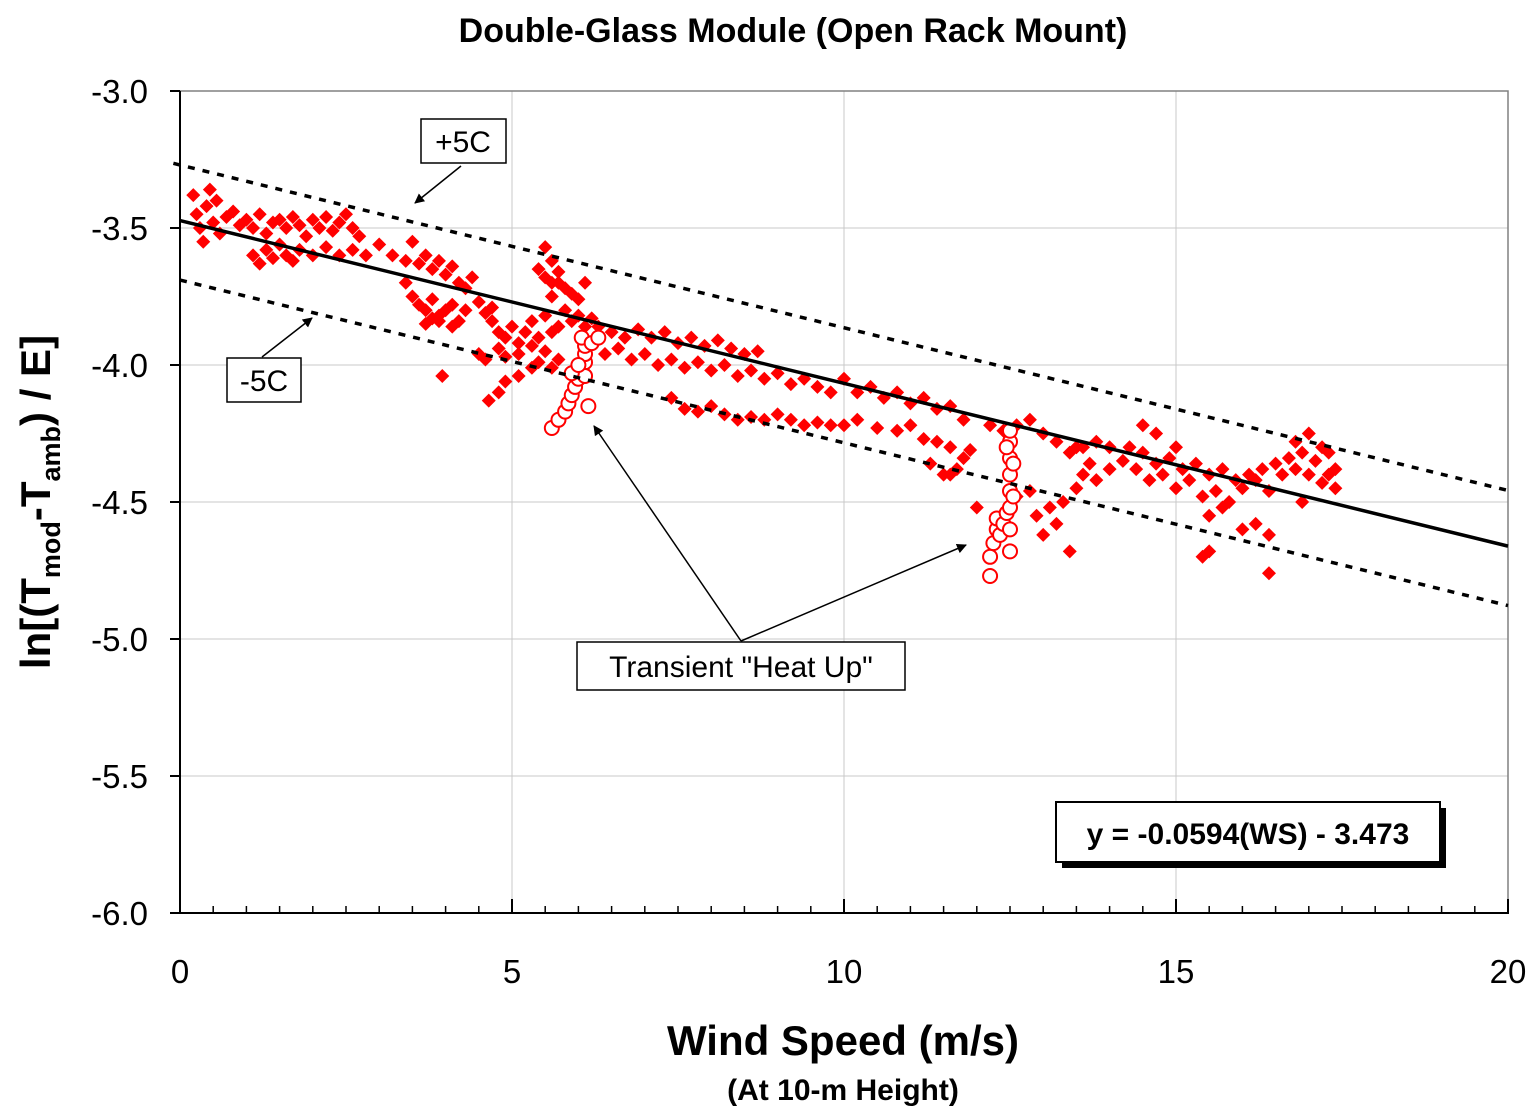 The height and width of the screenshot is (1119, 1535). I want to click on annotation-heat-up-label: Transient "Heat Up", so click(741, 667).